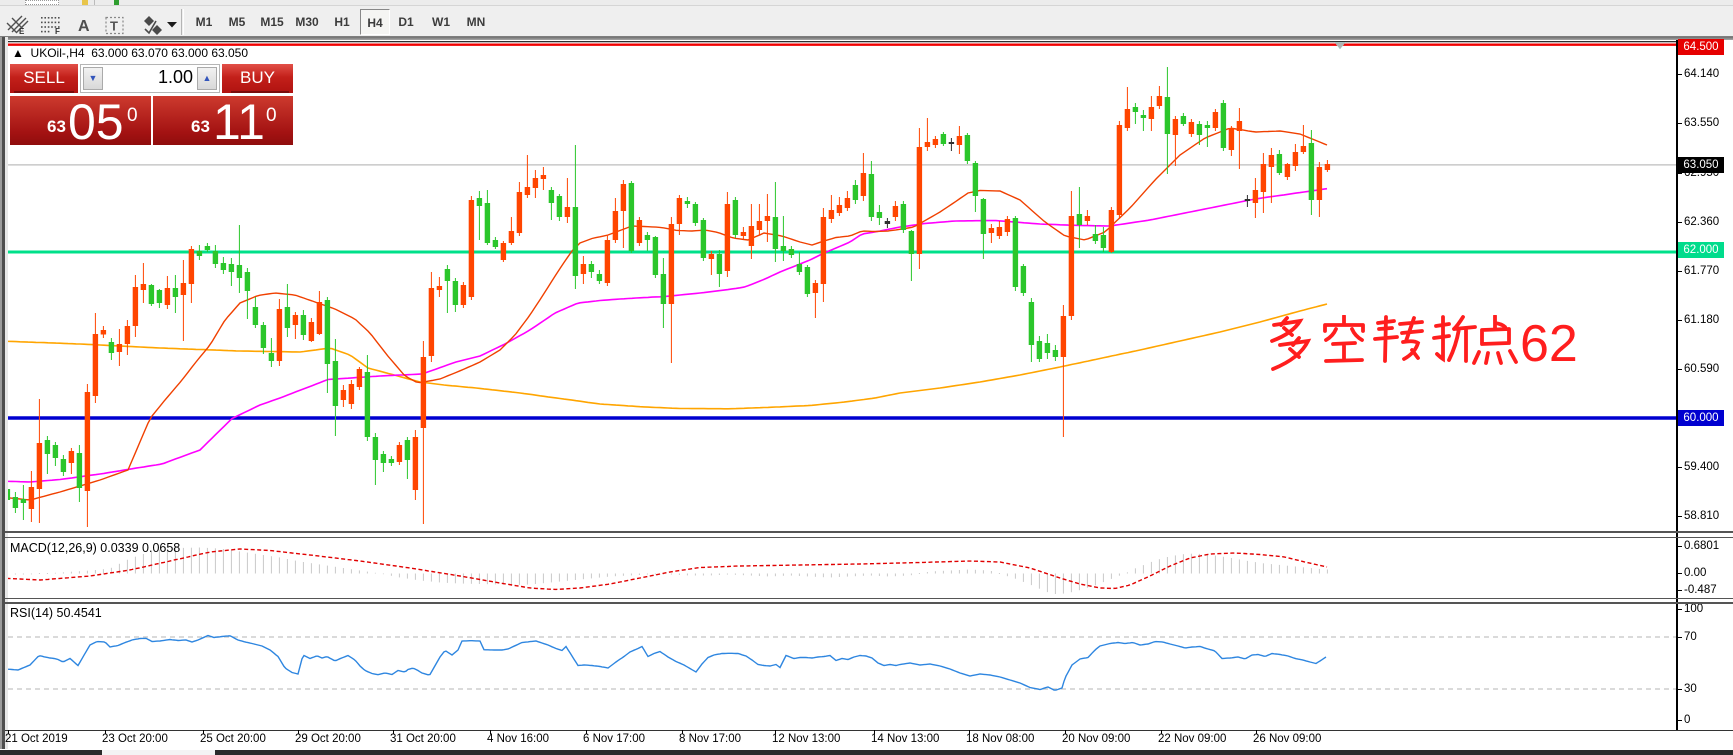 This screenshot has height=755, width=1733. Describe the element at coordinates (57, 31) in the screenshot. I see `svg-text: F` at that location.